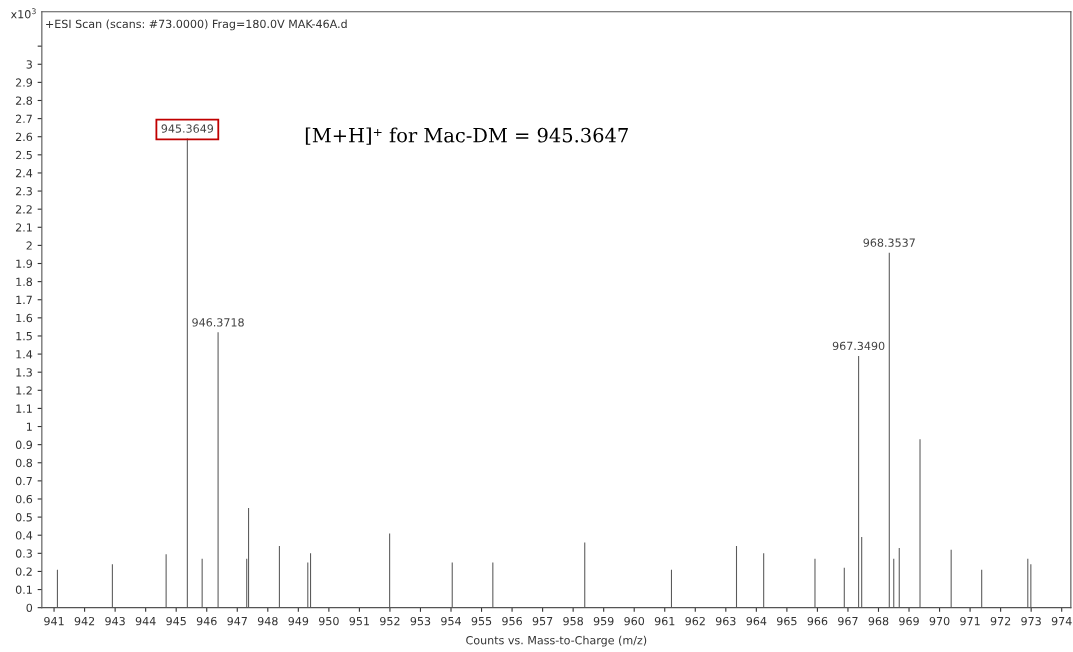  Describe the element at coordinates (24, 100) in the screenshot. I see `y-tick-label: 2.8` at that location.